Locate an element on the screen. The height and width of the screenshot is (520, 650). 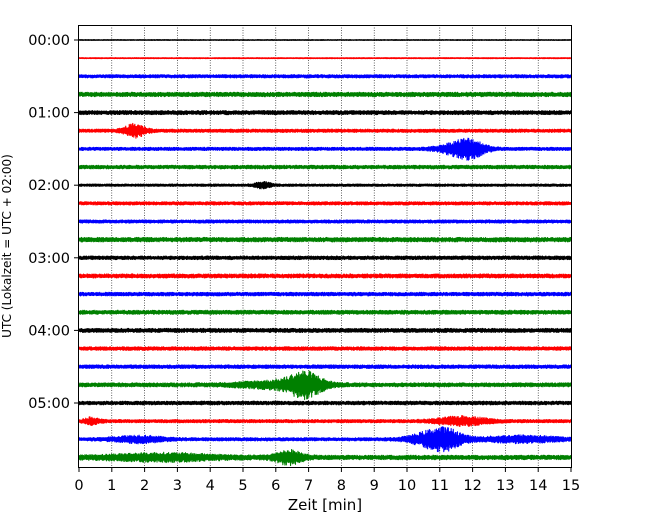
x-tick-label: 13 is located at coordinates (505, 486).